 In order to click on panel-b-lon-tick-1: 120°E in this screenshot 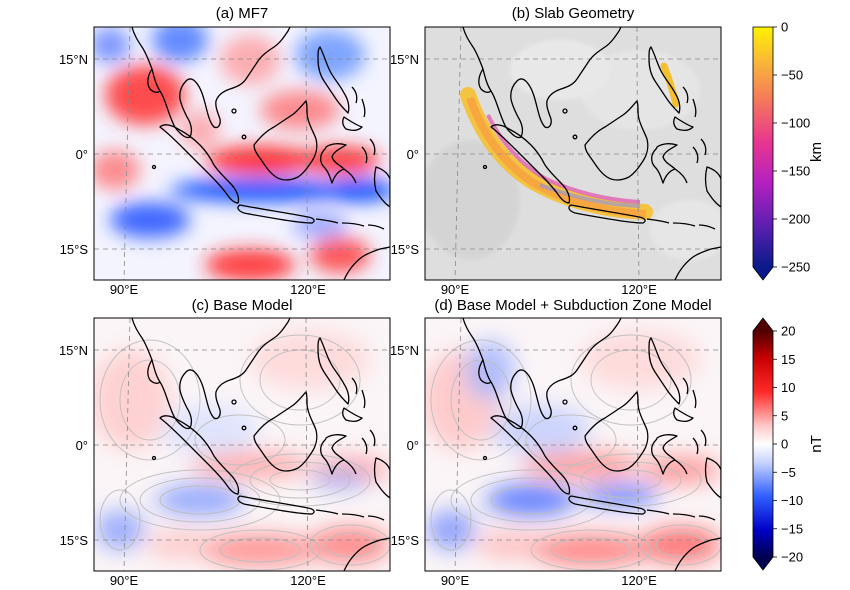, I will do `click(639, 289)`.